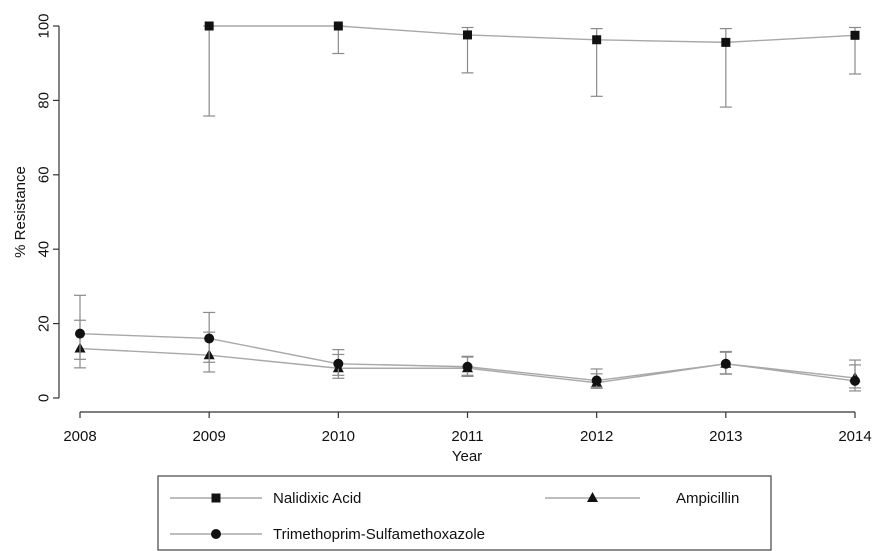 The image size is (877, 551). What do you see at coordinates (265, 498) in the screenshot?
I see `legend-item: Nalidixic Acid` at bounding box center [265, 498].